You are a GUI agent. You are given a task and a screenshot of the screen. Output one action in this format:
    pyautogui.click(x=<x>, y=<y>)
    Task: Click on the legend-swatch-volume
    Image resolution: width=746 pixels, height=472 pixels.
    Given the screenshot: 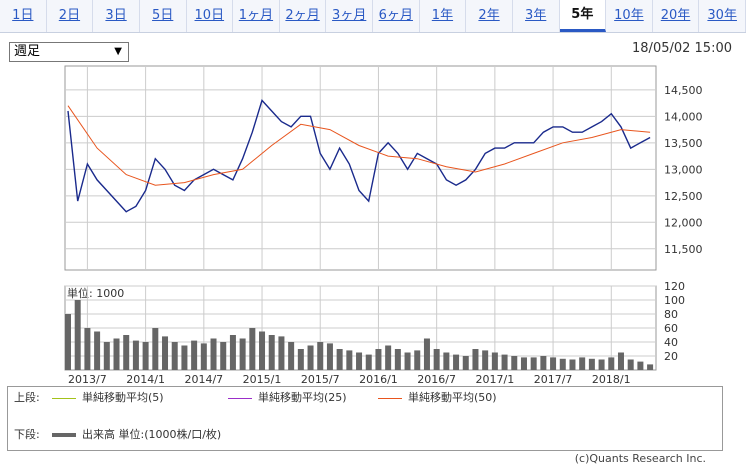 What is the action you would take?
    pyautogui.click(x=64, y=435)
    